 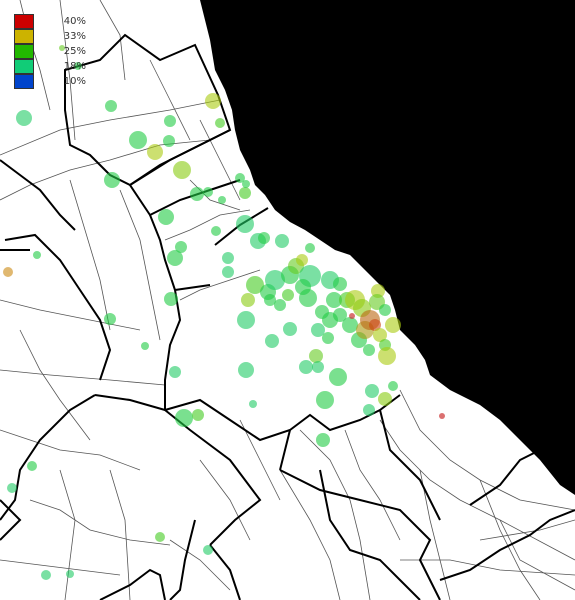 What do you see at coordinates (74, 81) in the screenshot?
I see `legend-label: 10%` at bounding box center [74, 81].